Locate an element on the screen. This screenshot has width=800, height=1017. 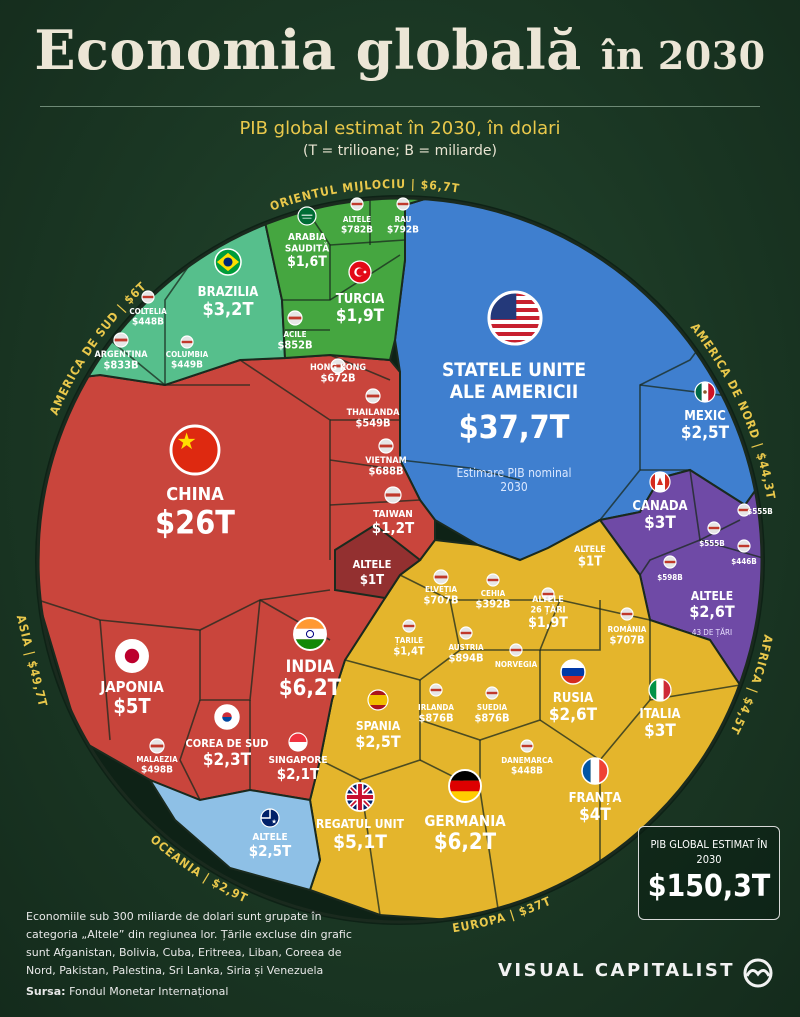
country-germania-value: $6,2T is located at coordinates (465, 842).